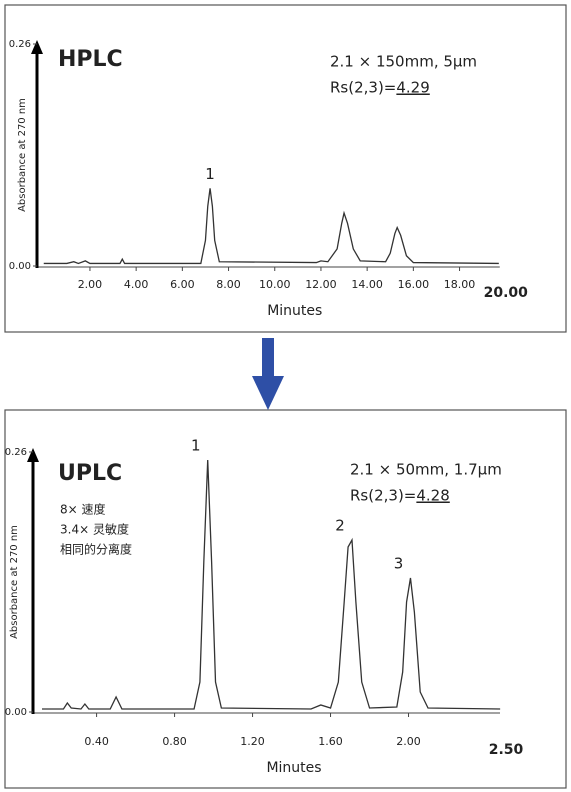  Describe the element at coordinates (506, 293) in the screenshot. I see `x-tick-label: 20.00` at that location.